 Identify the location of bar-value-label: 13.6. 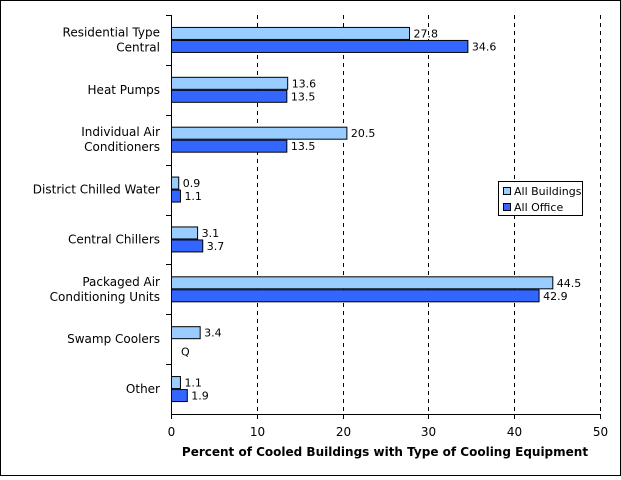
(304, 83).